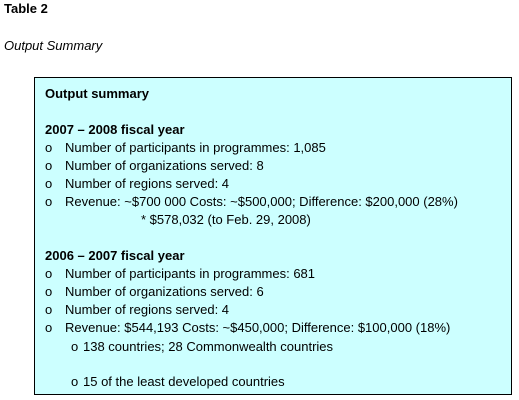 The height and width of the screenshot is (400, 519). I want to click on section-title-2007-2008: 2007 – 2008 fiscal year, so click(115, 129).